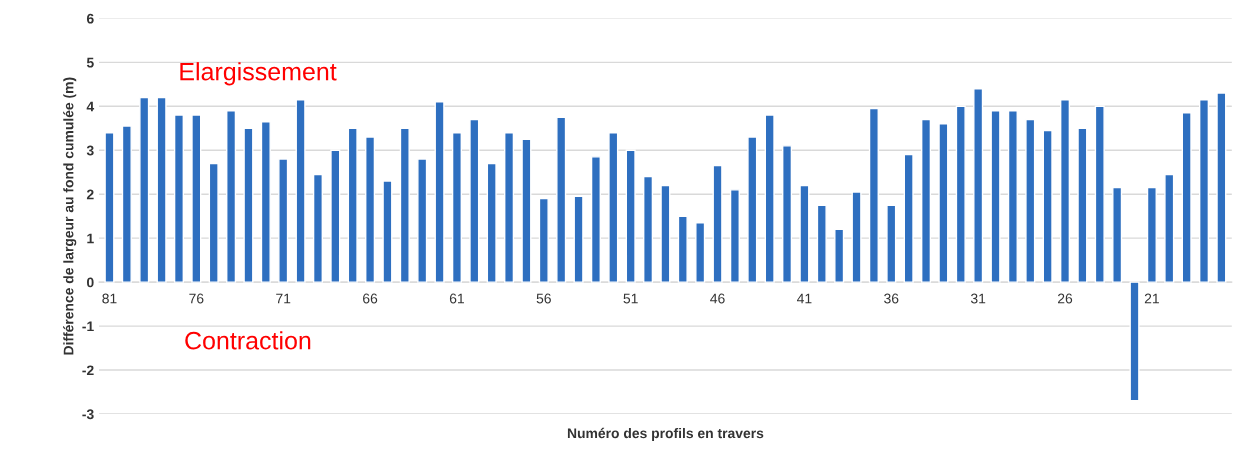 The height and width of the screenshot is (460, 1238). What do you see at coordinates (90, 62) in the screenshot?
I see `y-tick-label: 5` at bounding box center [90, 62].